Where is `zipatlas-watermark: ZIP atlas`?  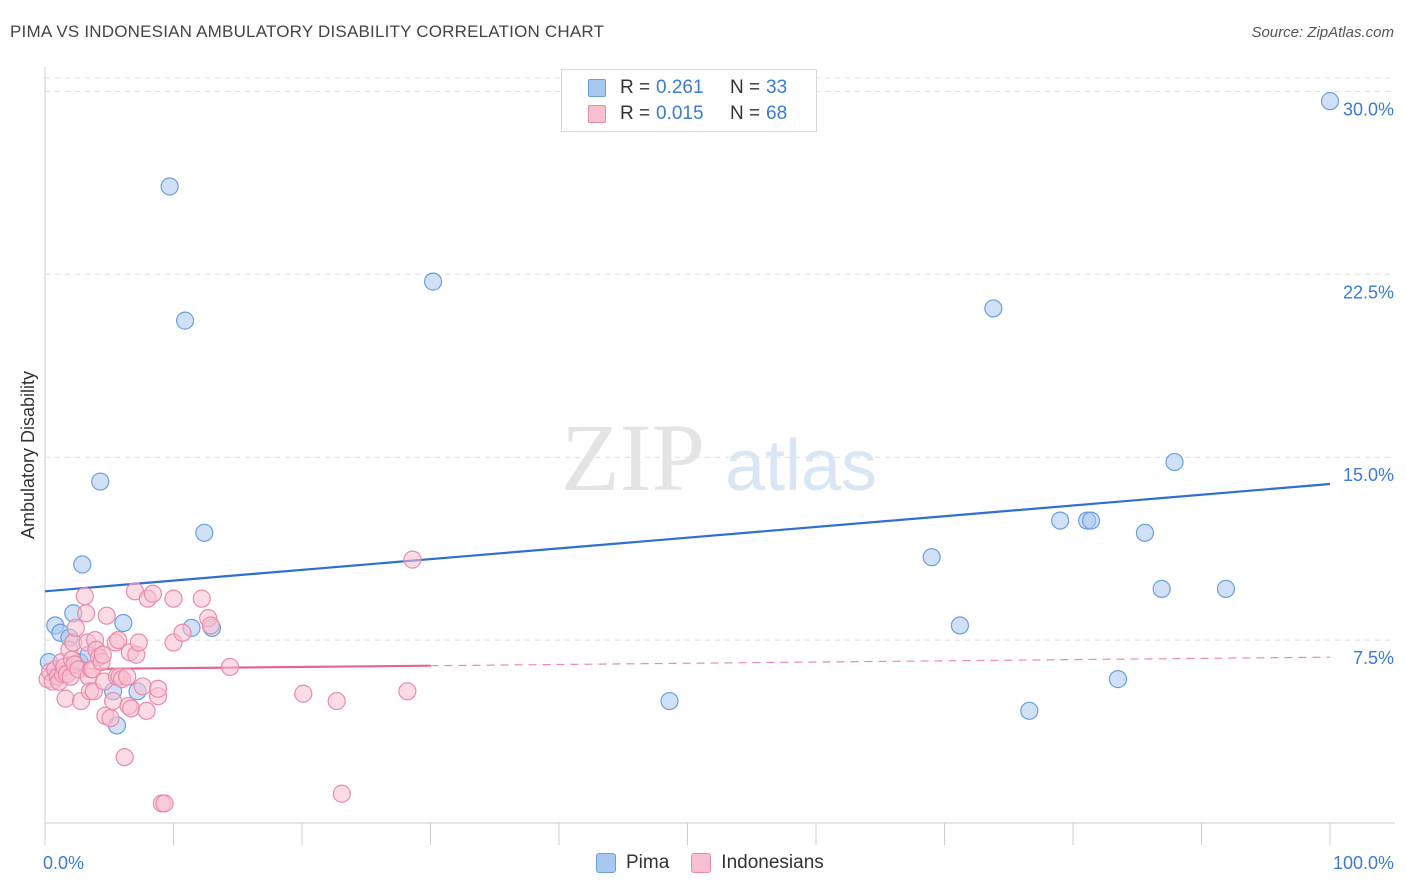 zipatlas-watermark: ZIP atlas is located at coordinates (719, 457).